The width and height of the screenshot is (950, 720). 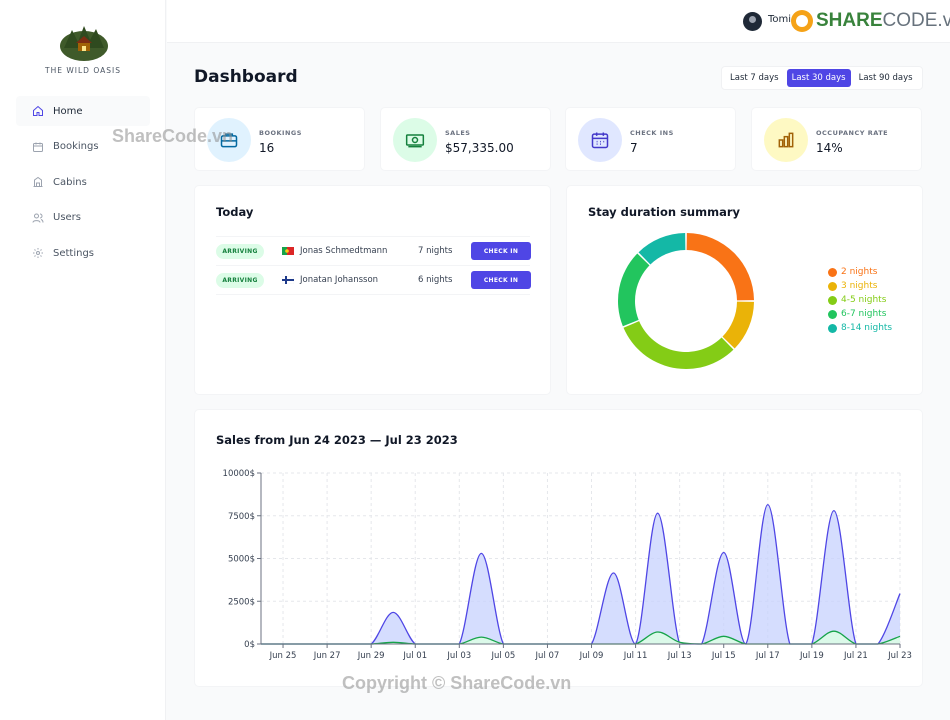 What do you see at coordinates (249, 645) in the screenshot?
I see `y-tick-label: 0$` at bounding box center [249, 645].